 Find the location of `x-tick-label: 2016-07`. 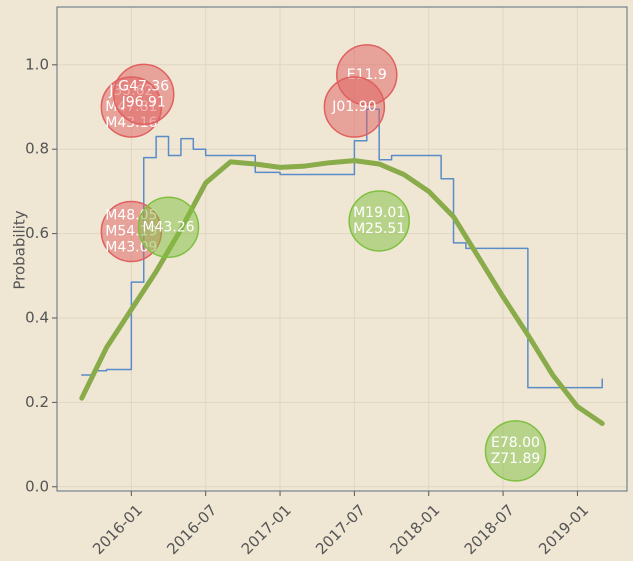

x-tick-label: 2016-07 is located at coordinates (191, 529).